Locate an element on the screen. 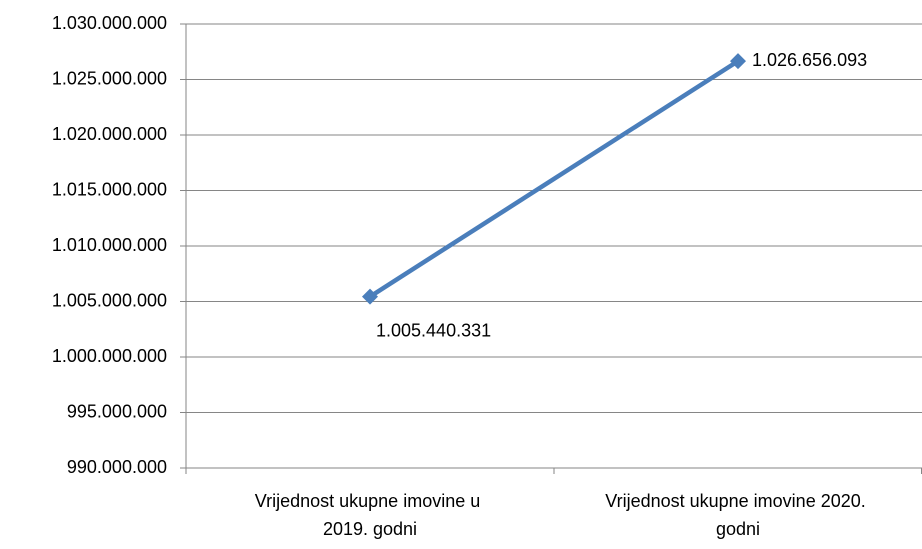 The width and height of the screenshot is (922, 549). y-tick-label: 995.000.000 is located at coordinates (117, 411).